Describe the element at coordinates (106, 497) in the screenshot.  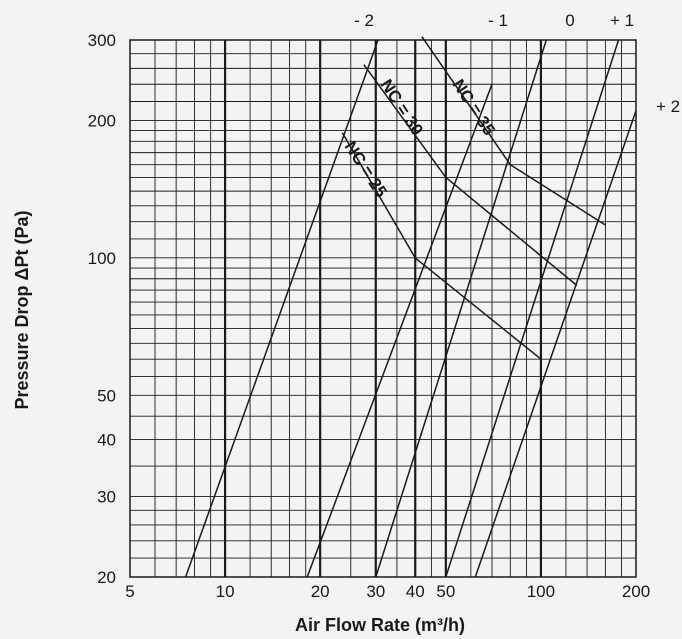
I see `y-tick-label: 30` at that location.